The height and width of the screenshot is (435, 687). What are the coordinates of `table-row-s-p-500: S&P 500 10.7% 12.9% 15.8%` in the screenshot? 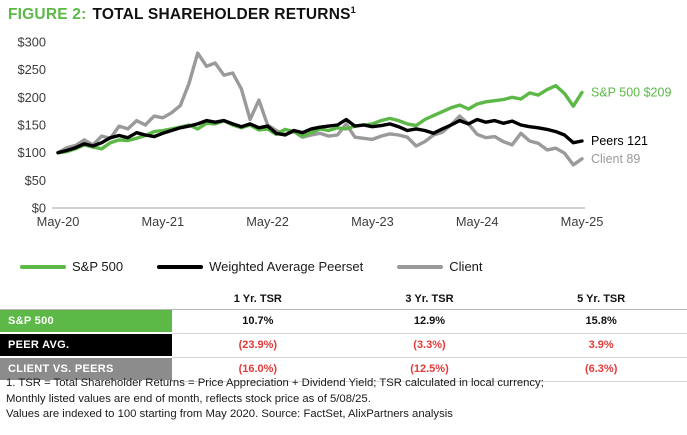 It's located at (343, 321).